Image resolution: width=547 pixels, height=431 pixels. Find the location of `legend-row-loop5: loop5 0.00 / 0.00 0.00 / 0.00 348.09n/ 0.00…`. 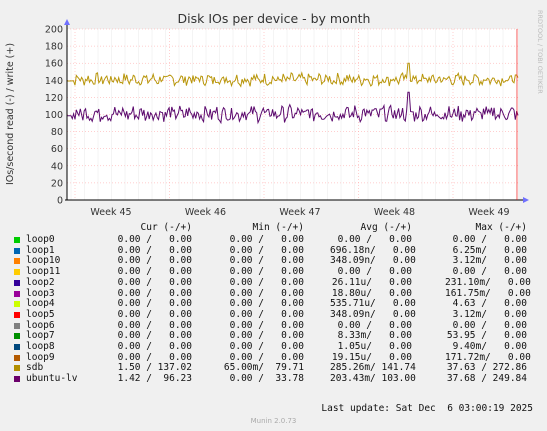

legend-row-loop5: loop5 0.00 / 0.00 0.00 / 0.00 348.09n/ 0.00… is located at coordinates (274, 314).